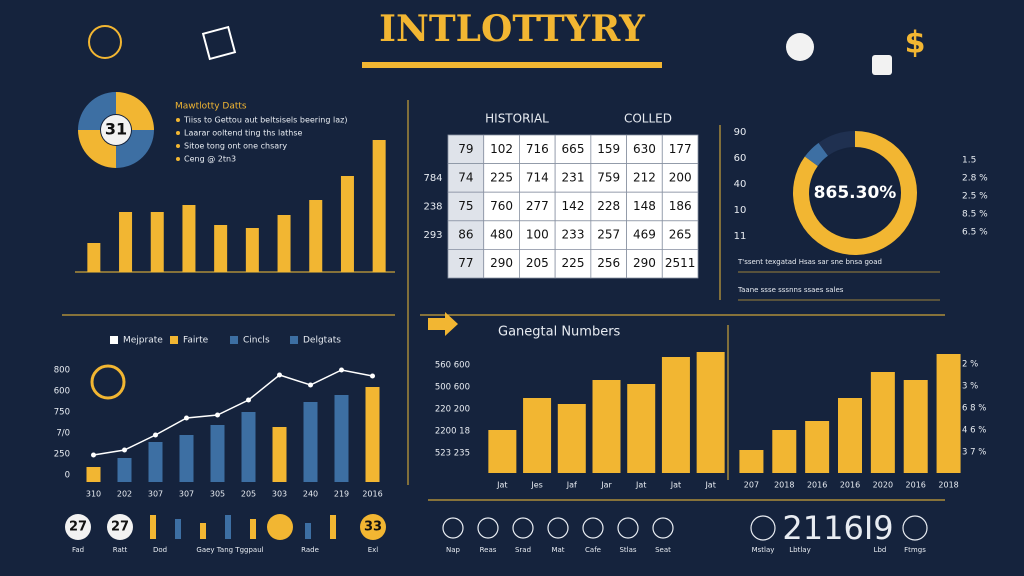 The width and height of the screenshot is (1024, 576). Describe the element at coordinates (537, 235) in the screenshot. I see `table-value: 100` at that location.